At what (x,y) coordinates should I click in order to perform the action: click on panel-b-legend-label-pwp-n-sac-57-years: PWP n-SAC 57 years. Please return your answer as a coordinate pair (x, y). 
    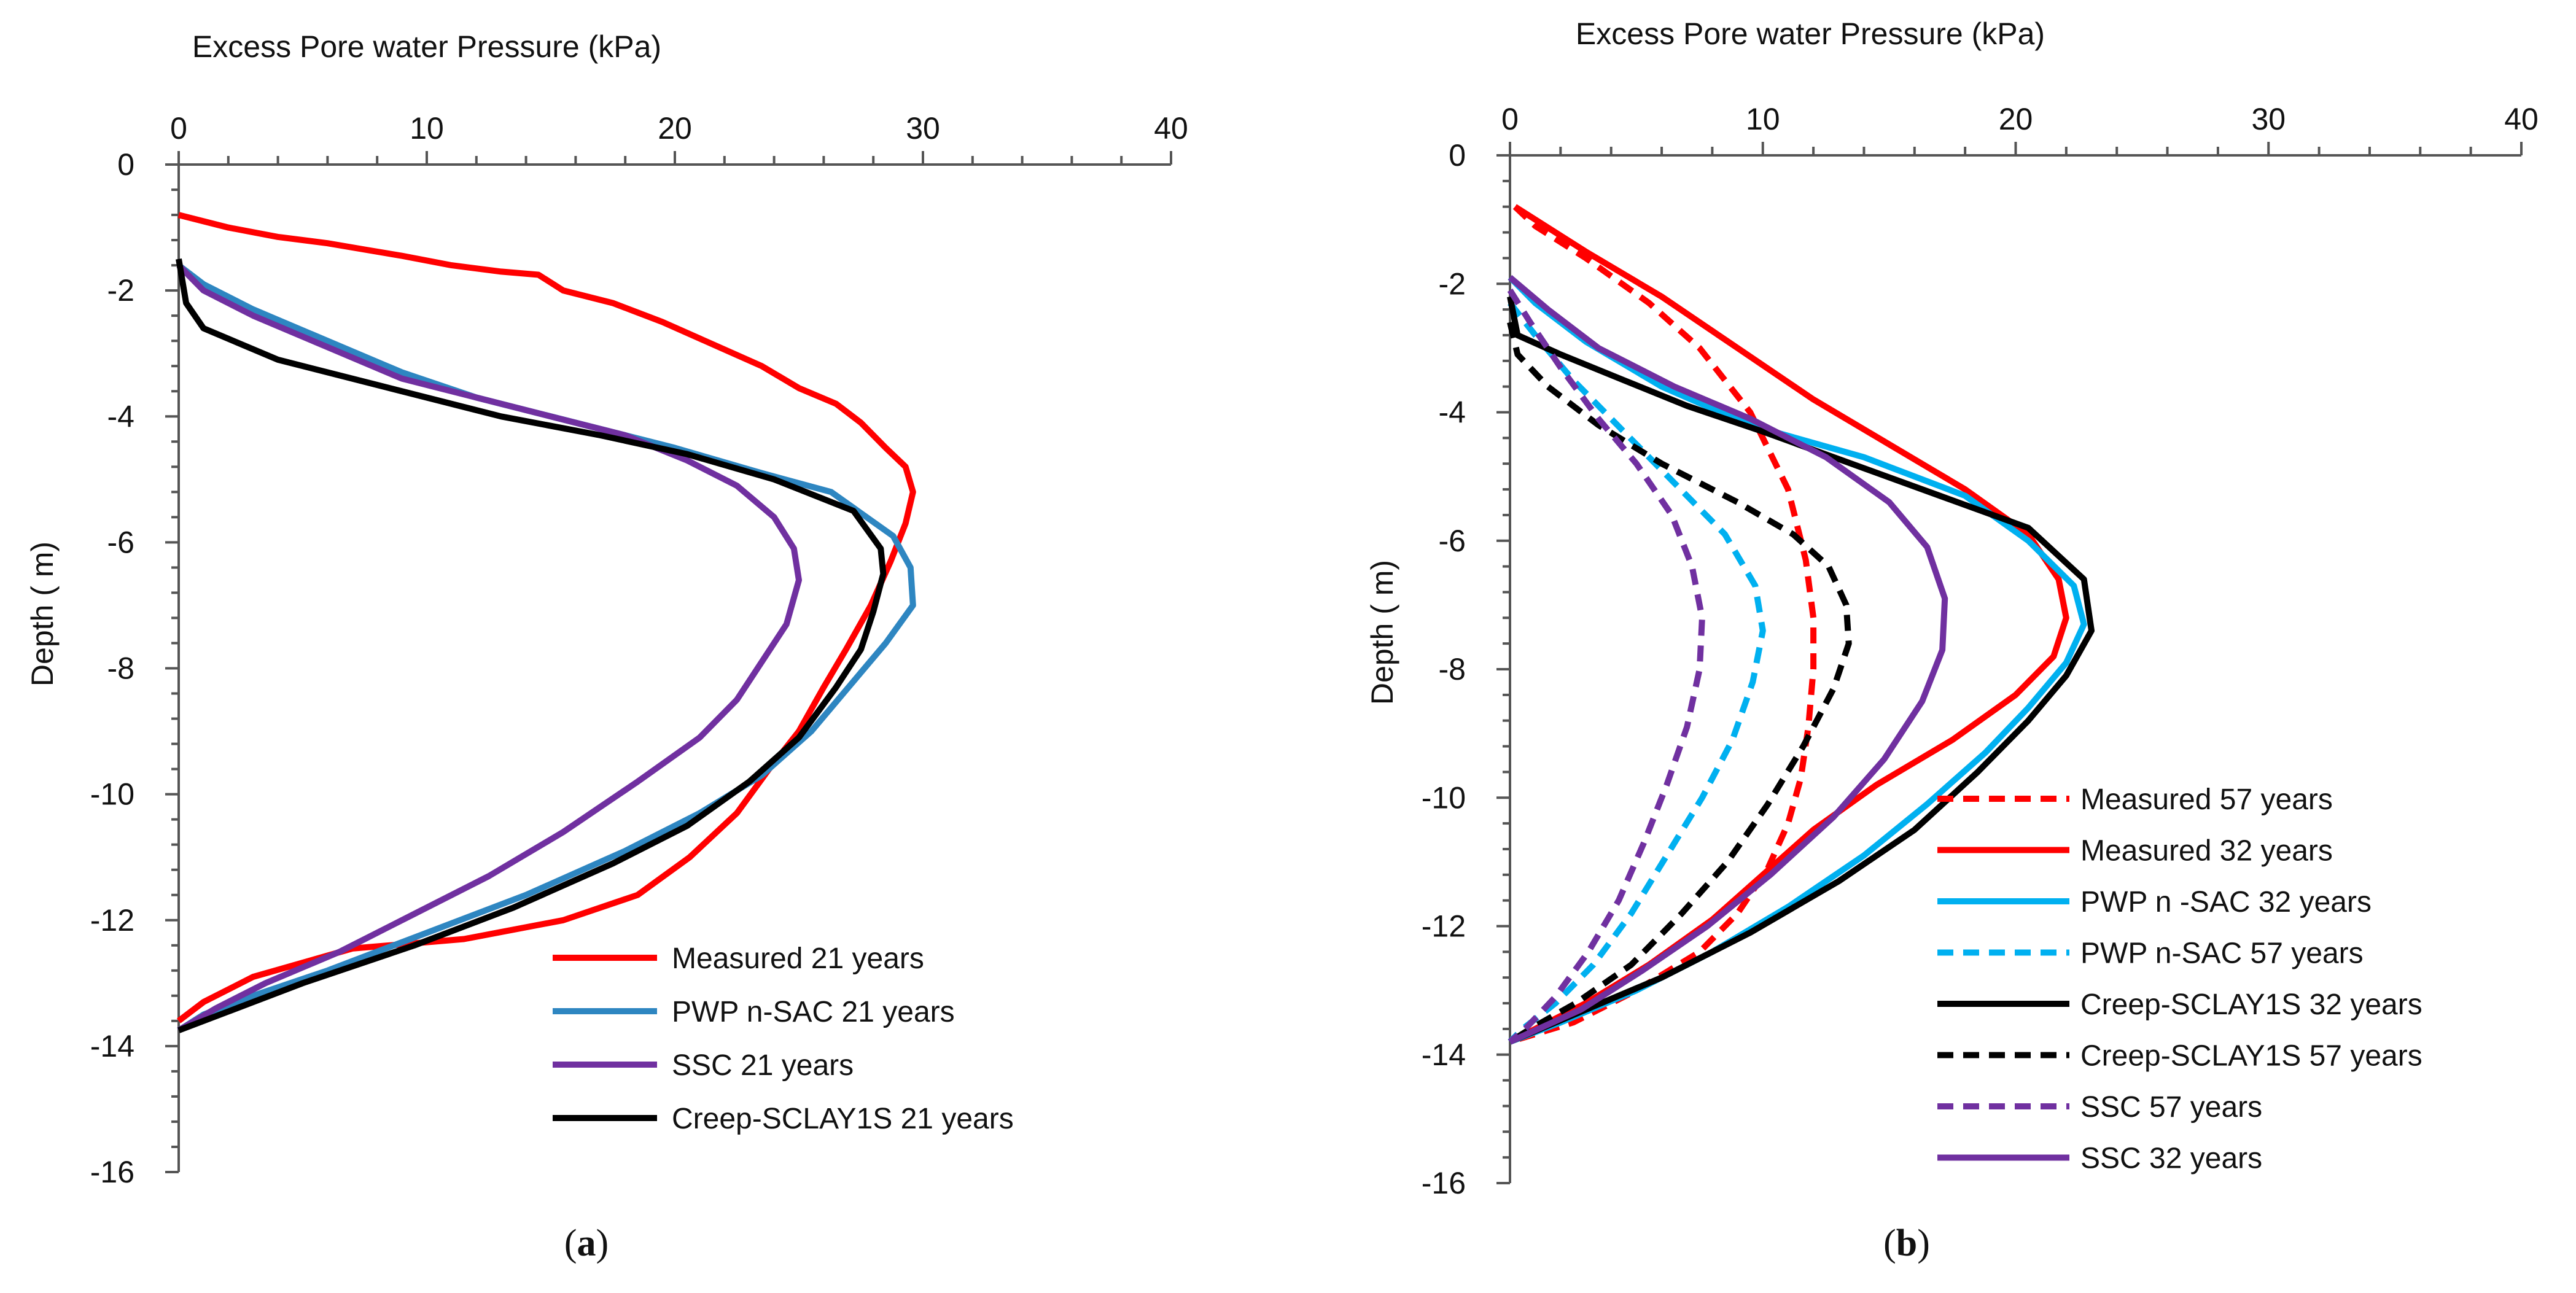
    Looking at the image, I should click on (2222, 954).